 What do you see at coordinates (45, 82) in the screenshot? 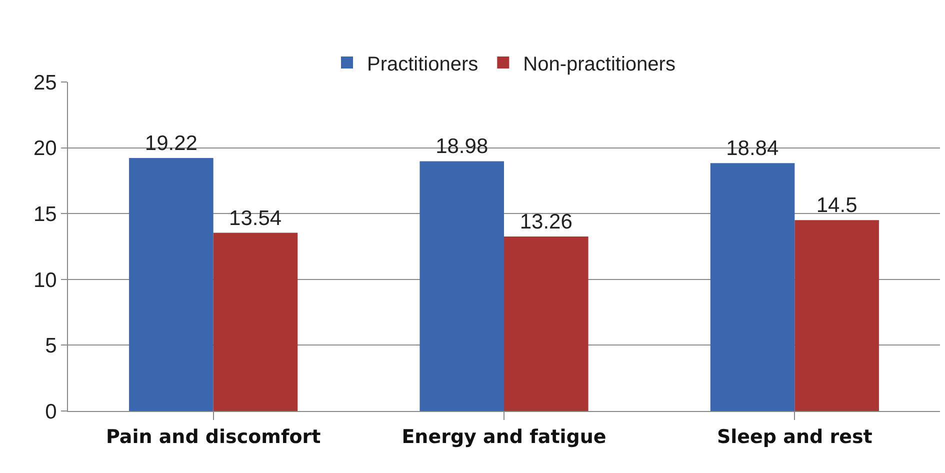
I see `y-tick-label: 25` at bounding box center [45, 82].